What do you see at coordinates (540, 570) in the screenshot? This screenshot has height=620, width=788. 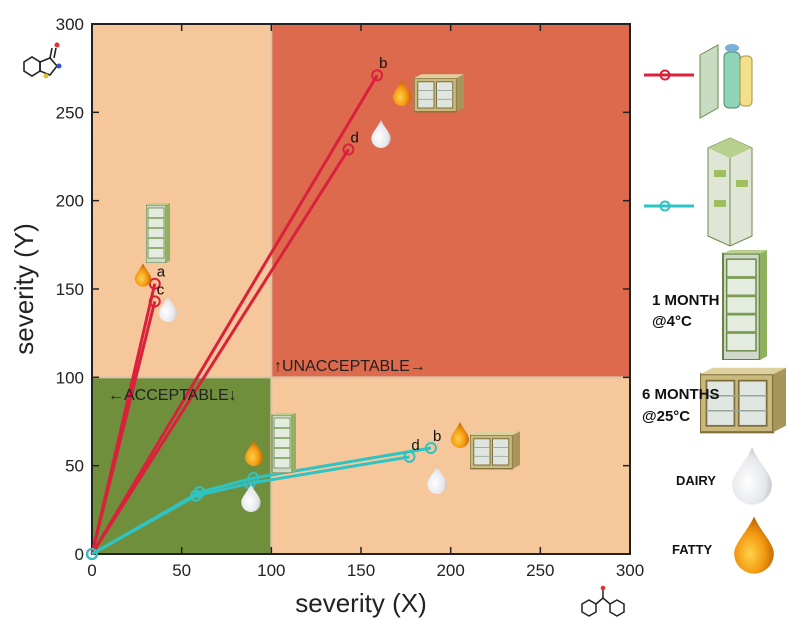 I see `x-tick-label: 250` at bounding box center [540, 570].